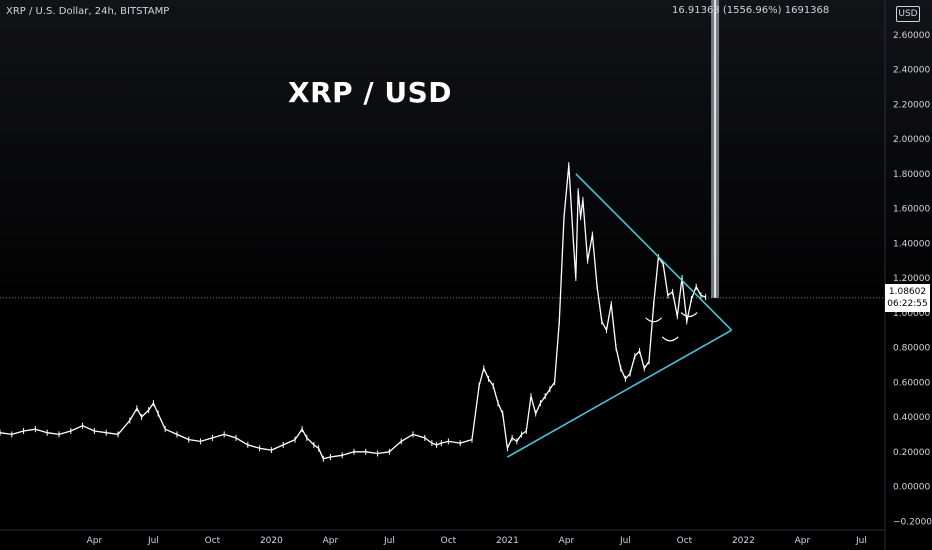 This screenshot has width=932, height=550. What do you see at coordinates (911, 105) in the screenshot?
I see `y-tick-label: 2.20000` at bounding box center [911, 105].